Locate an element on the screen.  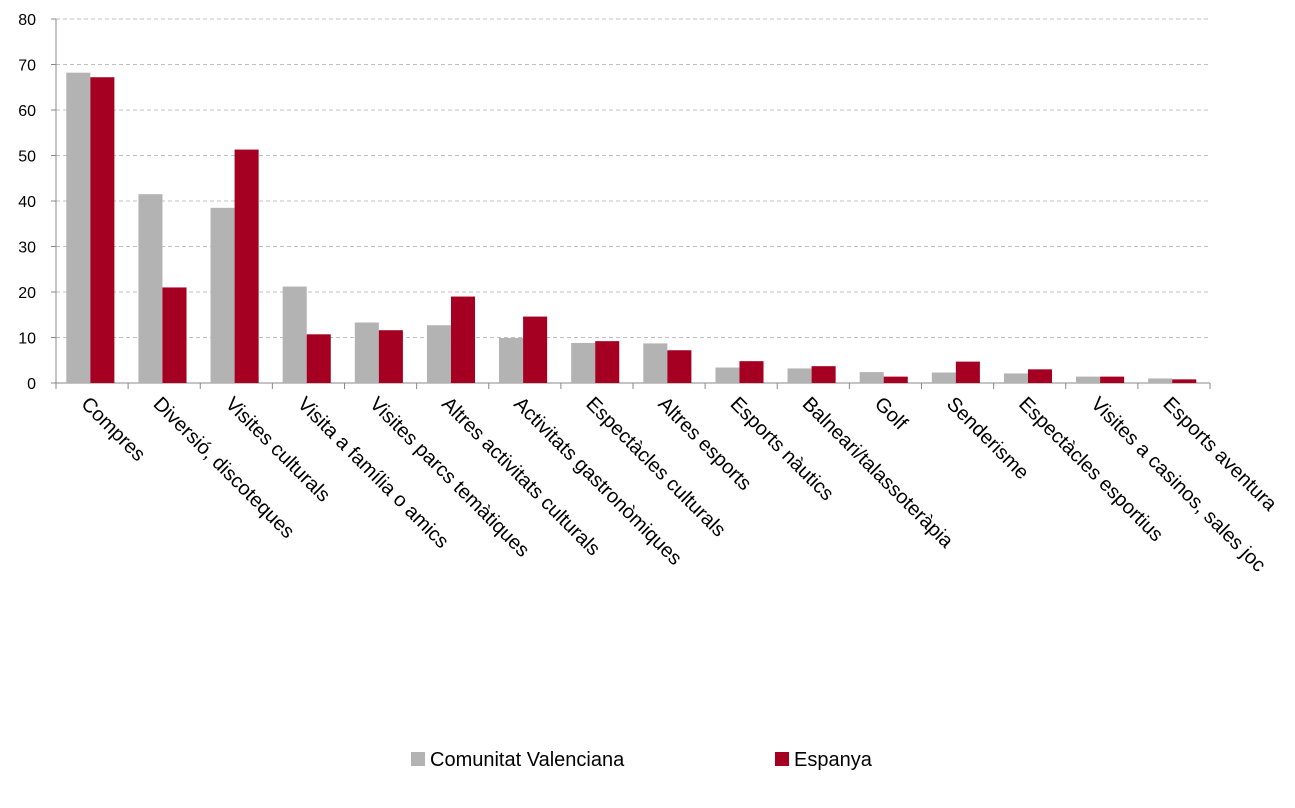
x-tick-label: Compres is located at coordinates (113, 429).